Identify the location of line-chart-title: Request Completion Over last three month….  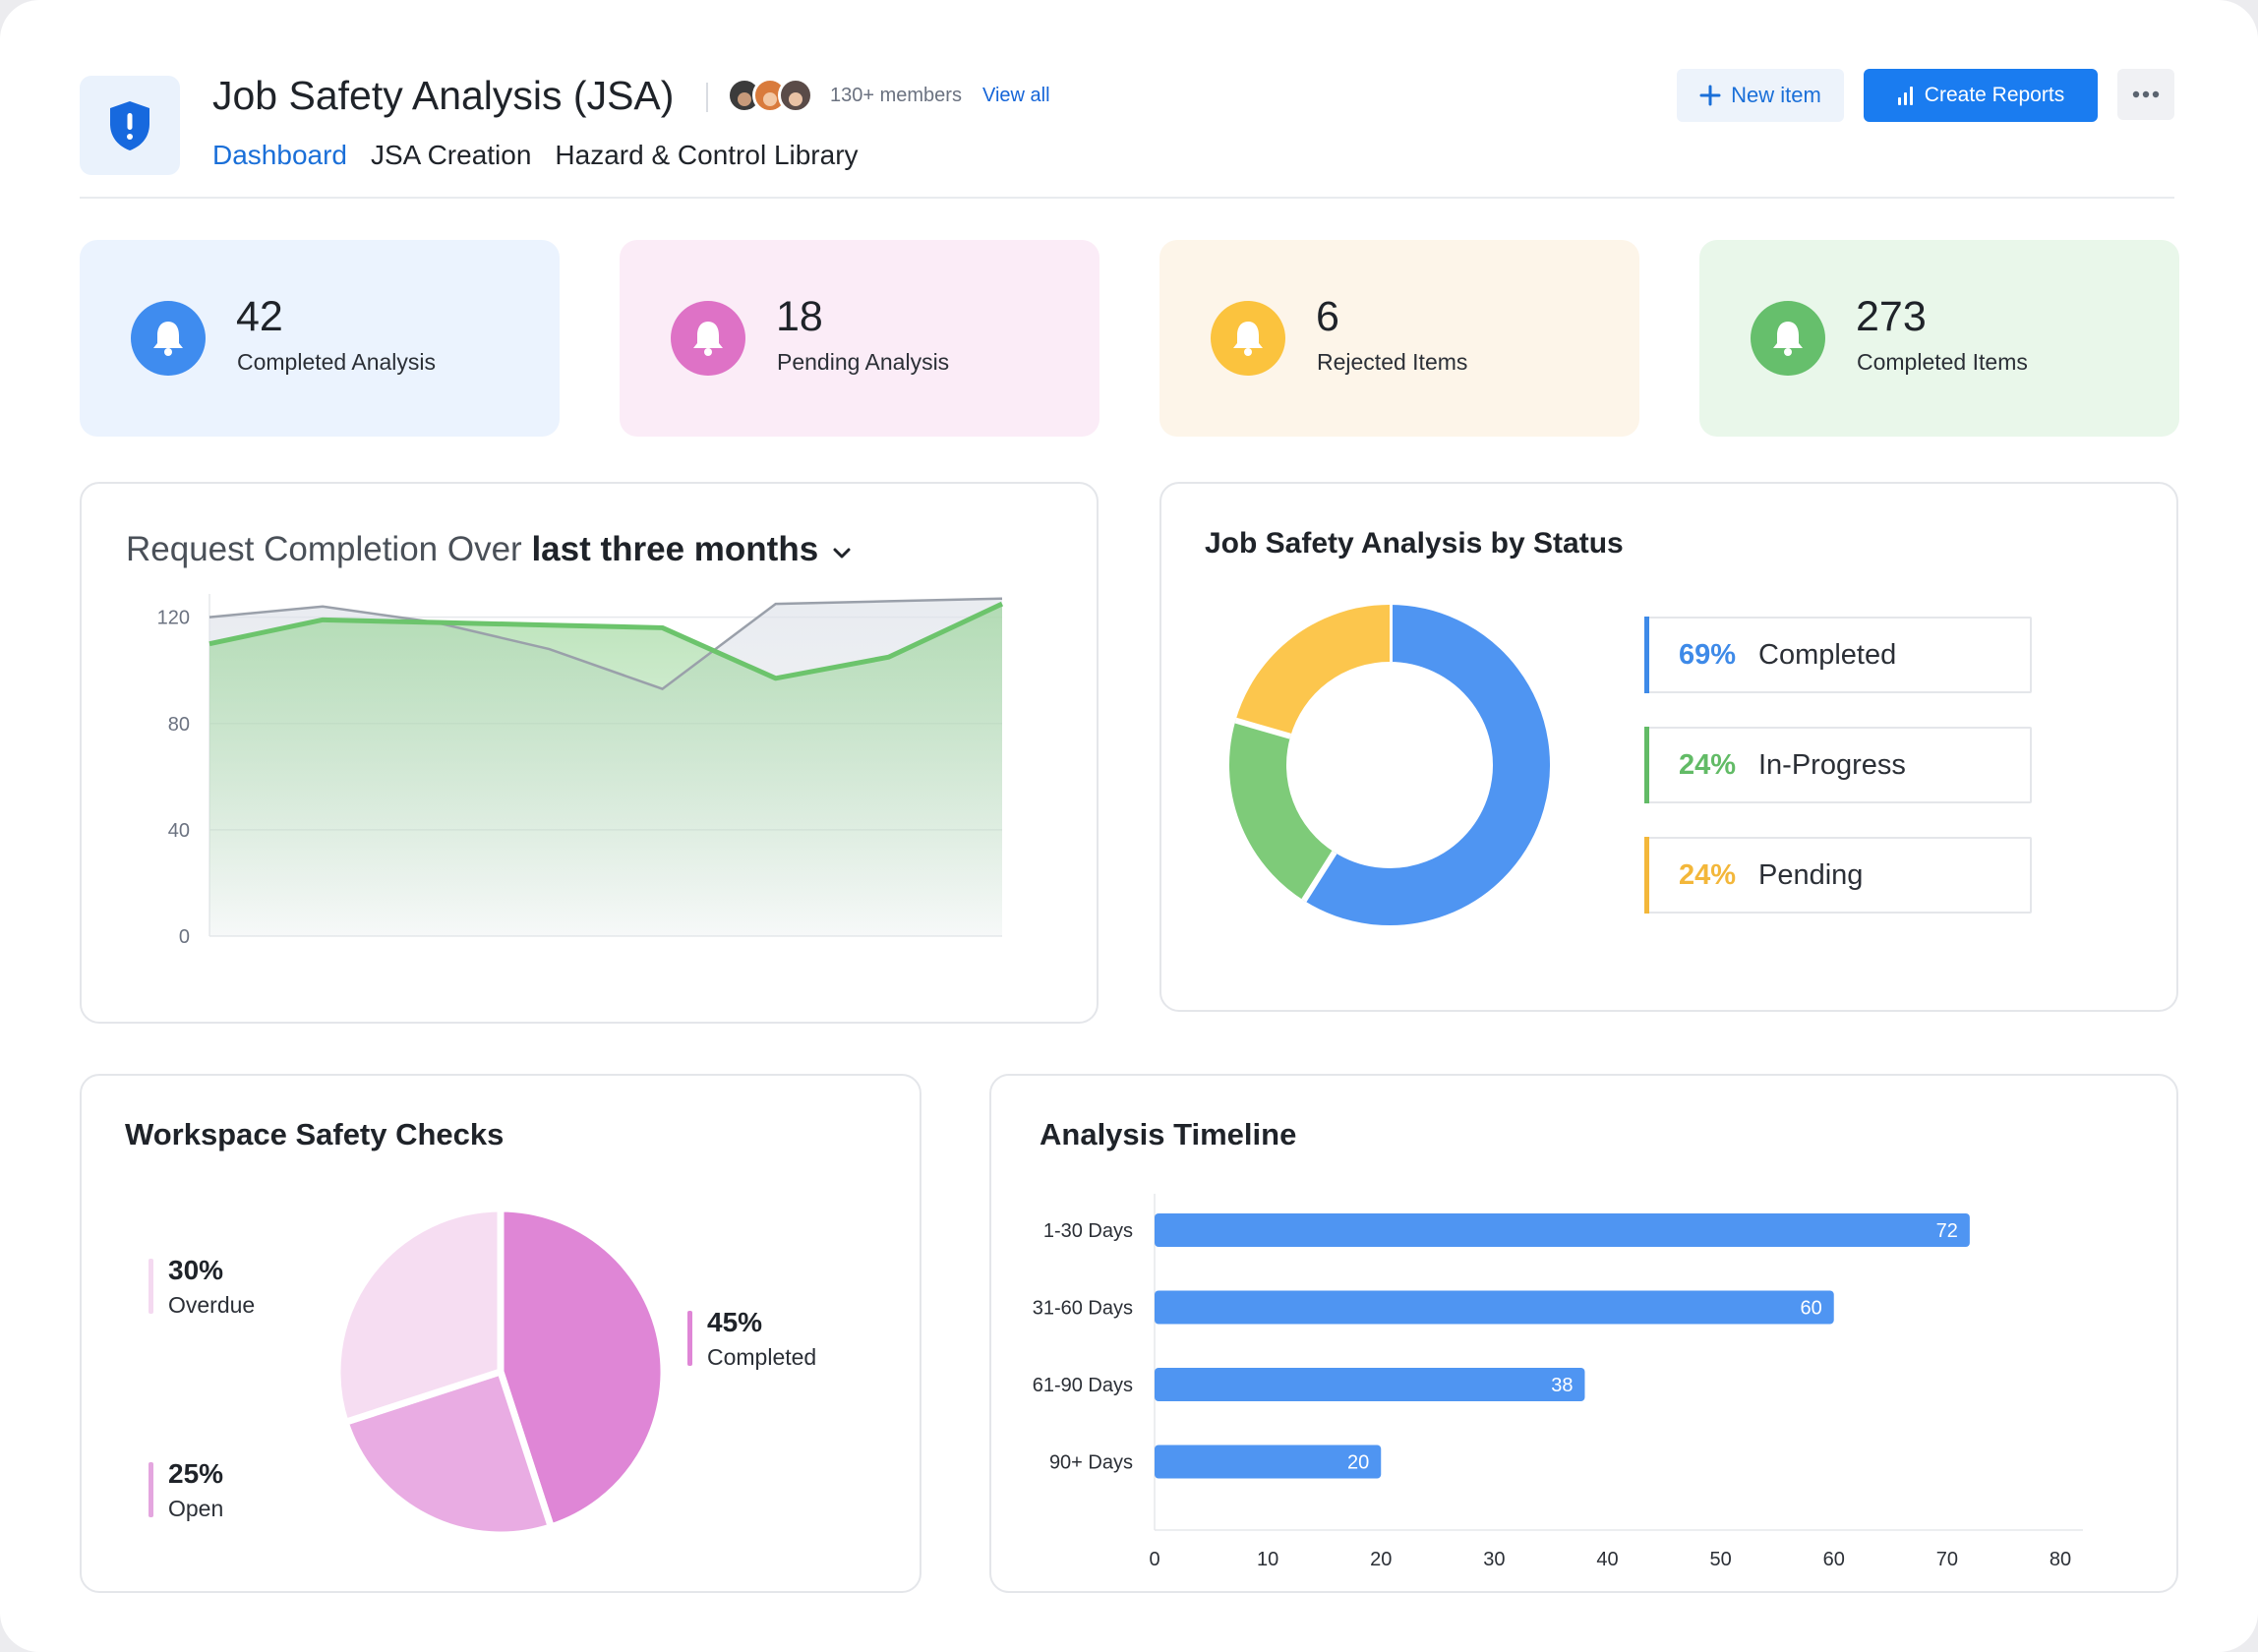
(489, 549).